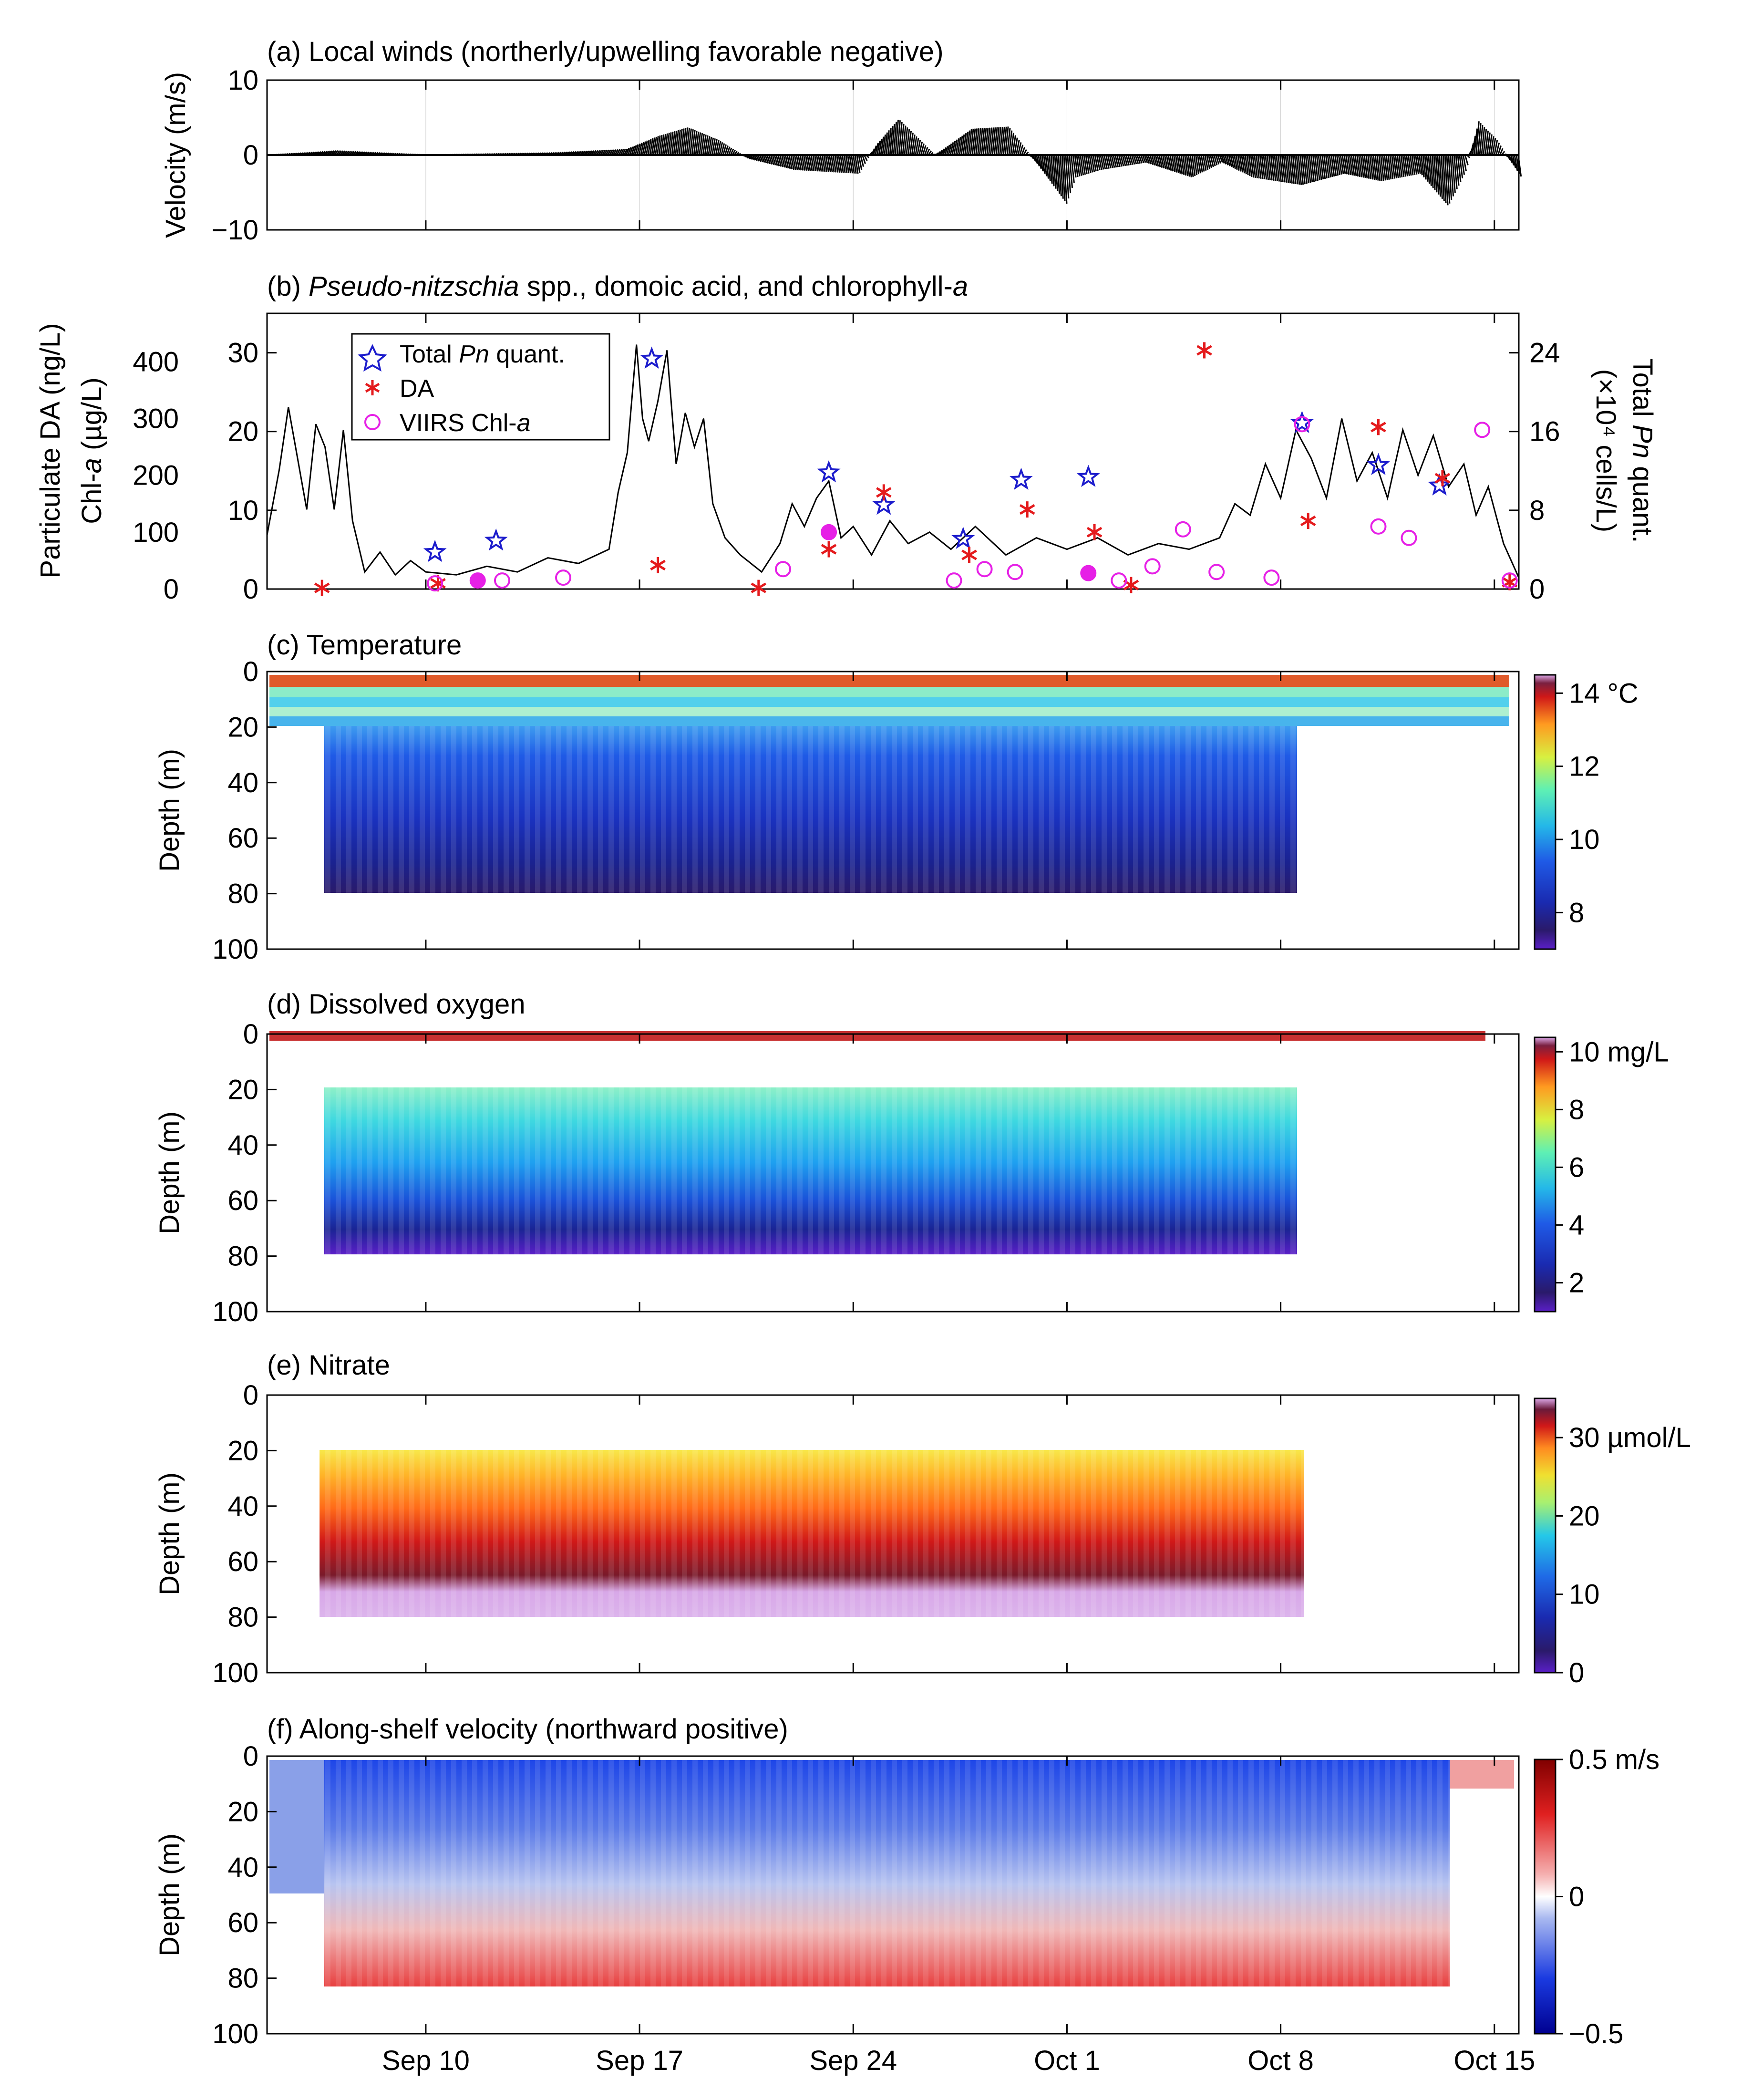 This screenshot has width=1752, height=2100. Describe the element at coordinates (811, 810) in the screenshot. I see `temp-field-texture` at that location.